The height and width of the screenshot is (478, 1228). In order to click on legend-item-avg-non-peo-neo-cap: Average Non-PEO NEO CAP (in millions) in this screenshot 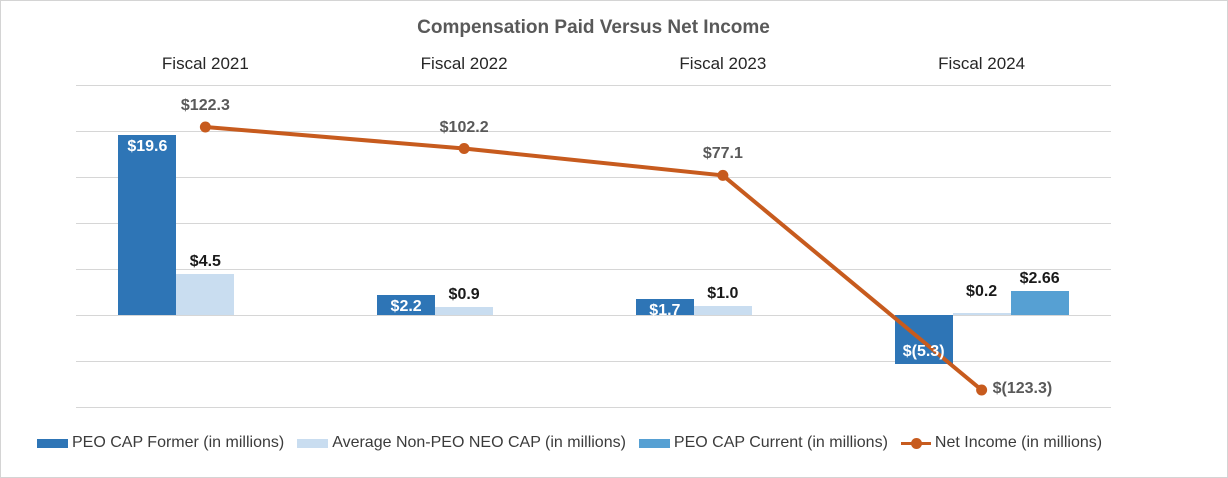, I will do `click(461, 443)`.